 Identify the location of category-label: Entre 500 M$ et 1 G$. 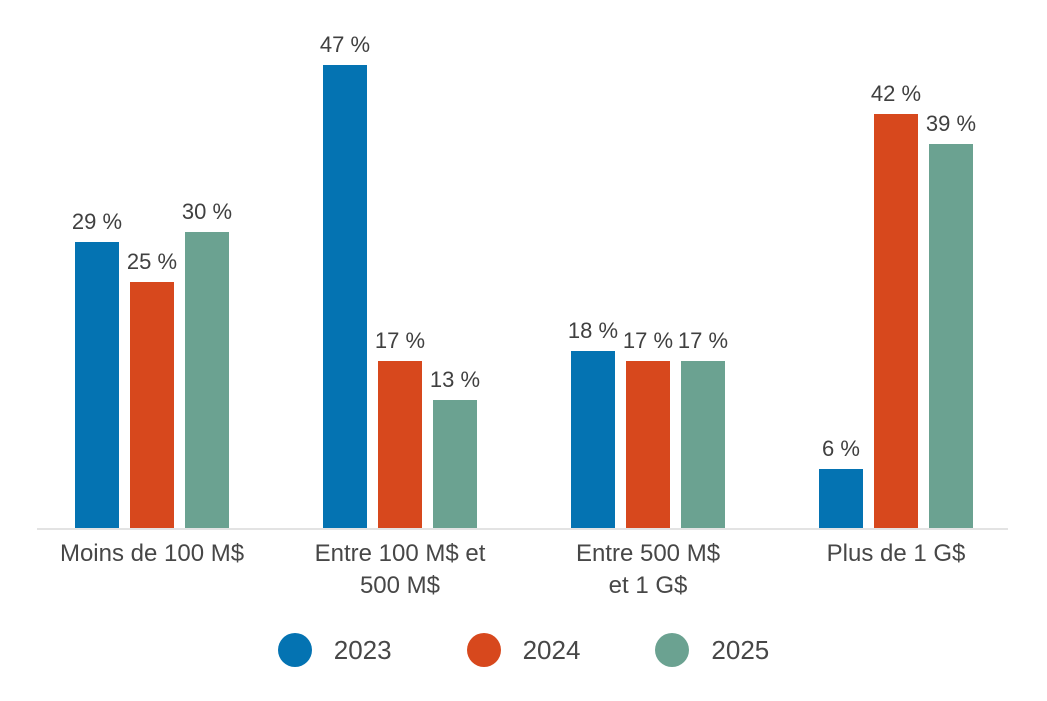
(648, 569).